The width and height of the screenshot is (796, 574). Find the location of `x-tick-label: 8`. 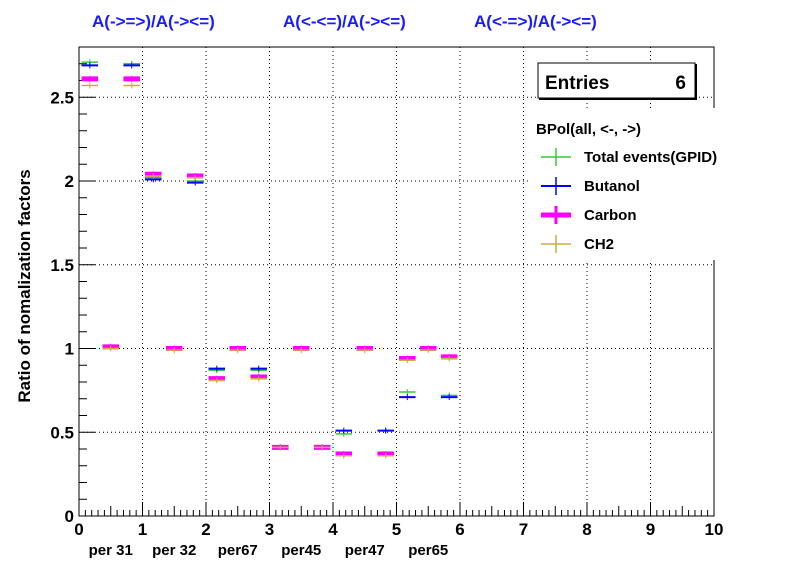

x-tick-label: 8 is located at coordinates (586, 529).